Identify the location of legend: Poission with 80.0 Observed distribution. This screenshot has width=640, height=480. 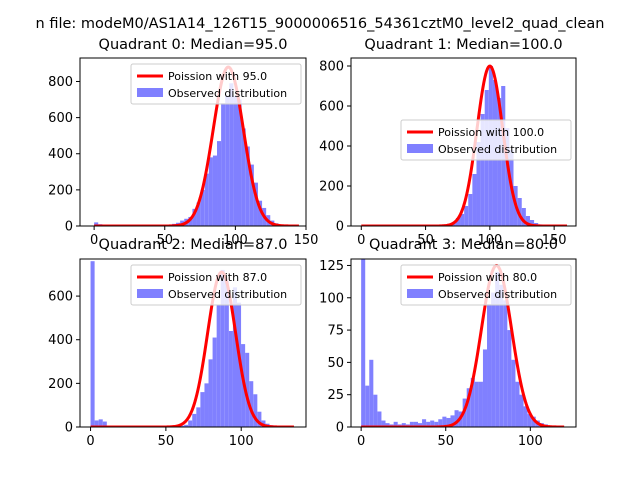
(486, 285).